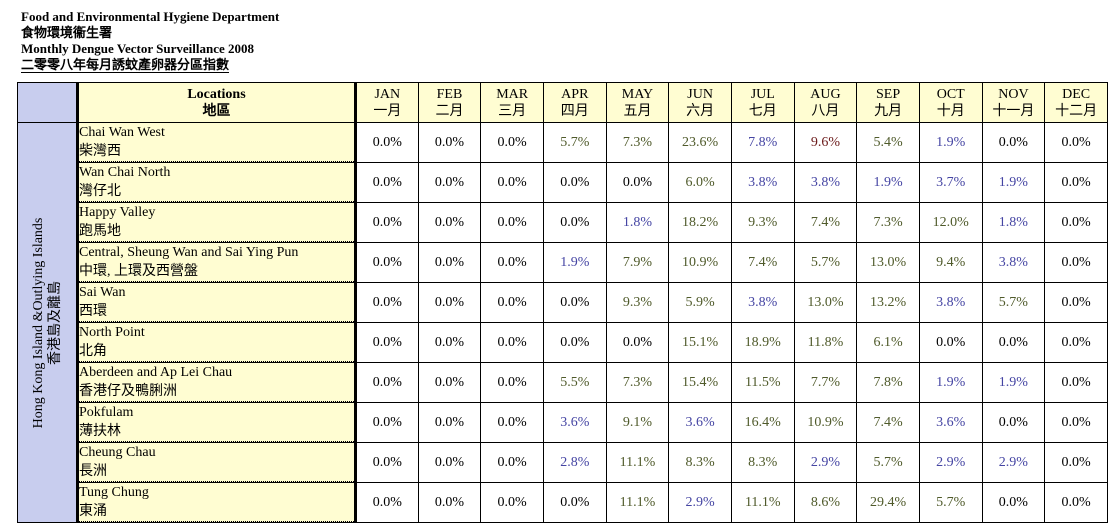  I want to click on location-name-zh: 灣仔北, so click(216, 192).